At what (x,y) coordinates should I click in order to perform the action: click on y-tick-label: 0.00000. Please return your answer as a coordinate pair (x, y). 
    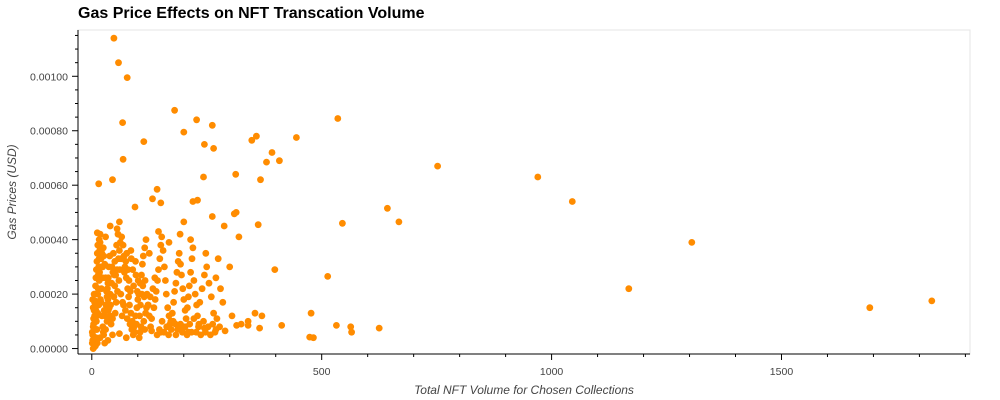
    Looking at the image, I should click on (49, 350).